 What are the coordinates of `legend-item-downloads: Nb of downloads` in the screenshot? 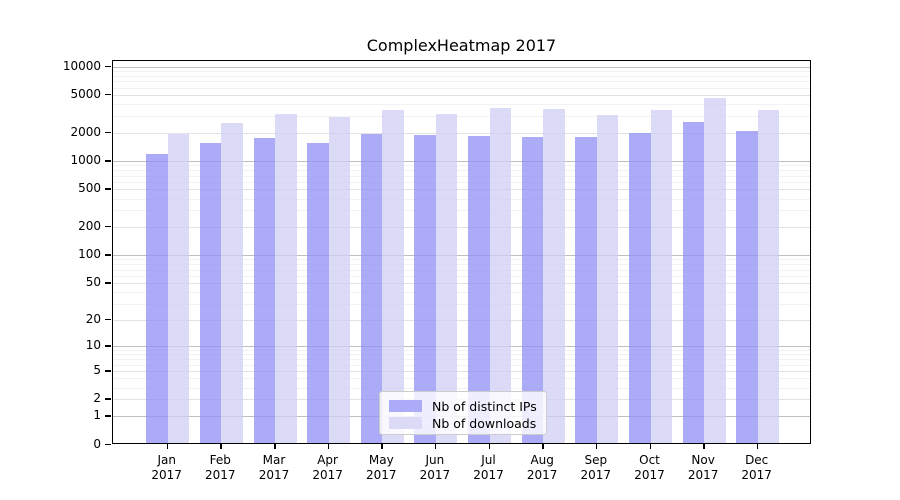 It's located at (463, 423).